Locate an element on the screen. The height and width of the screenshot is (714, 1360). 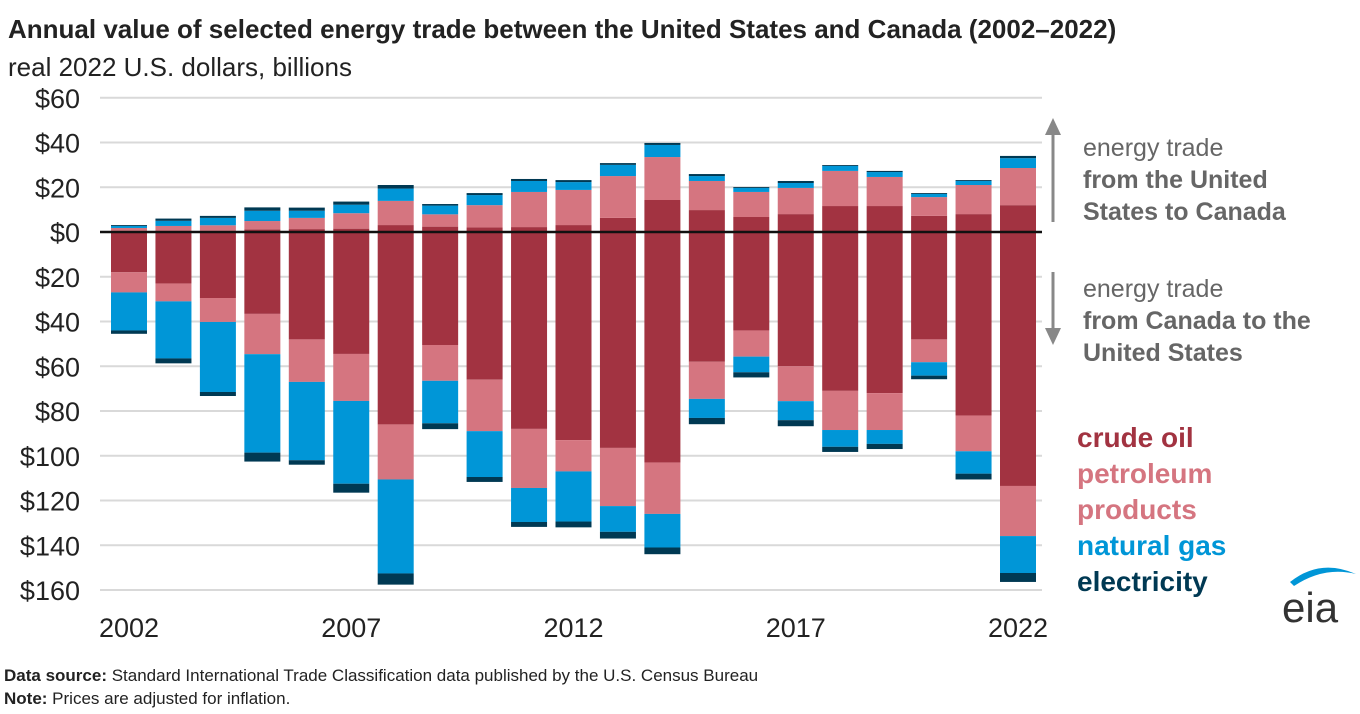
bar-electricity-import-2004 is located at coordinates (217, 394).